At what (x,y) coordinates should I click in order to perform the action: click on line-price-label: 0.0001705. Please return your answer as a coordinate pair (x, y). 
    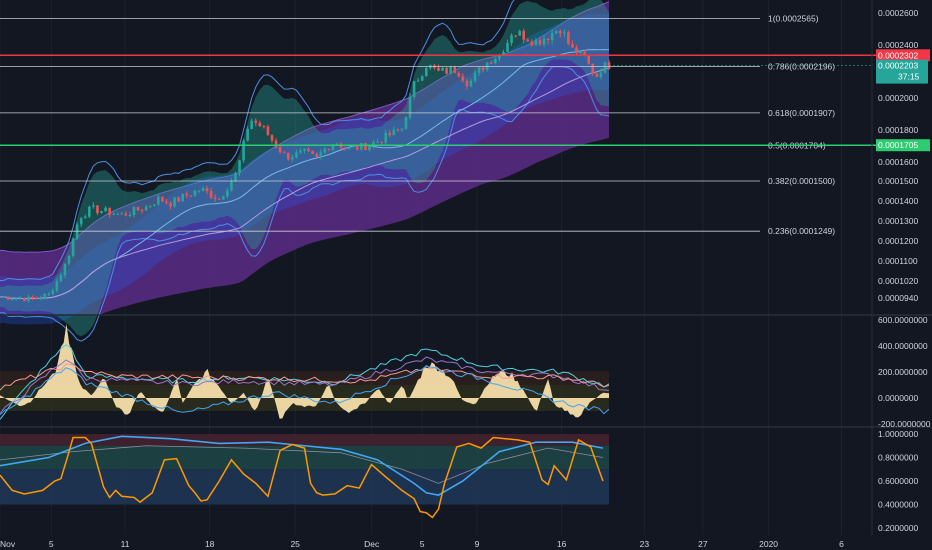
    Looking at the image, I should click on (898, 145).